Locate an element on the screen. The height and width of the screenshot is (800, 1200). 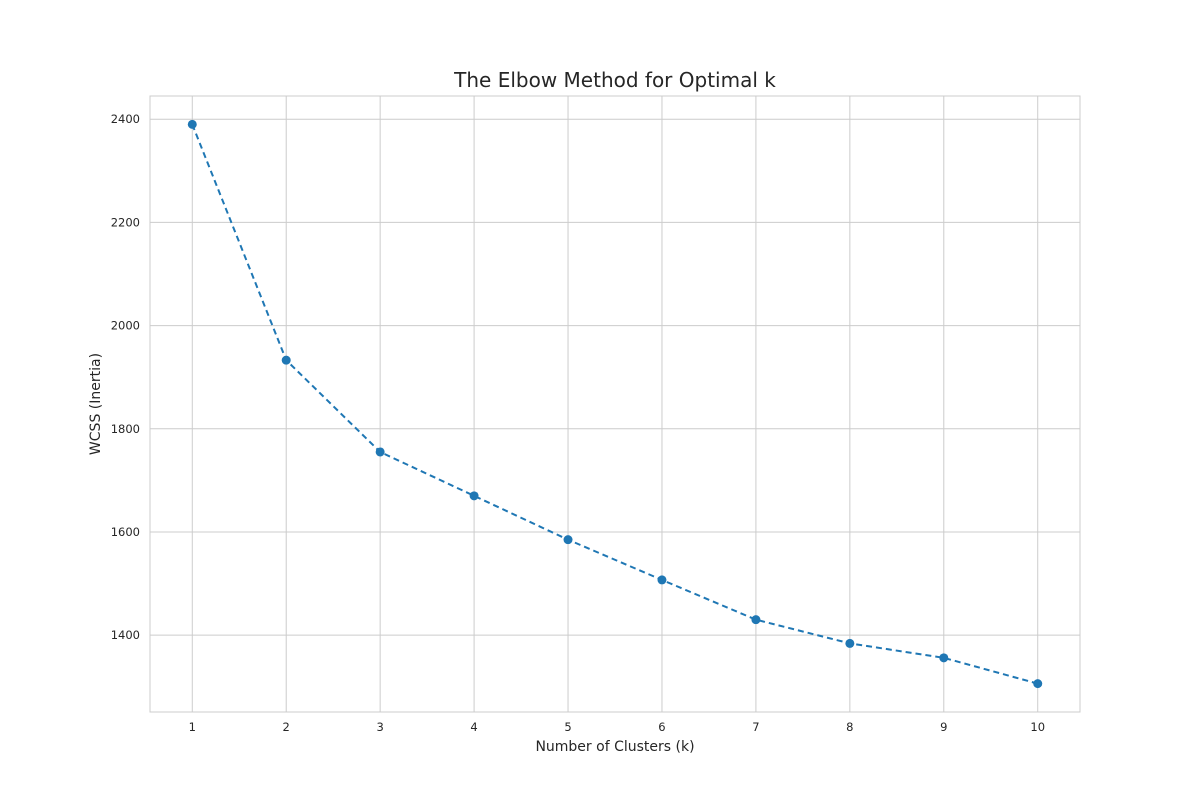
x-tick-label: 9 is located at coordinates (943, 727).